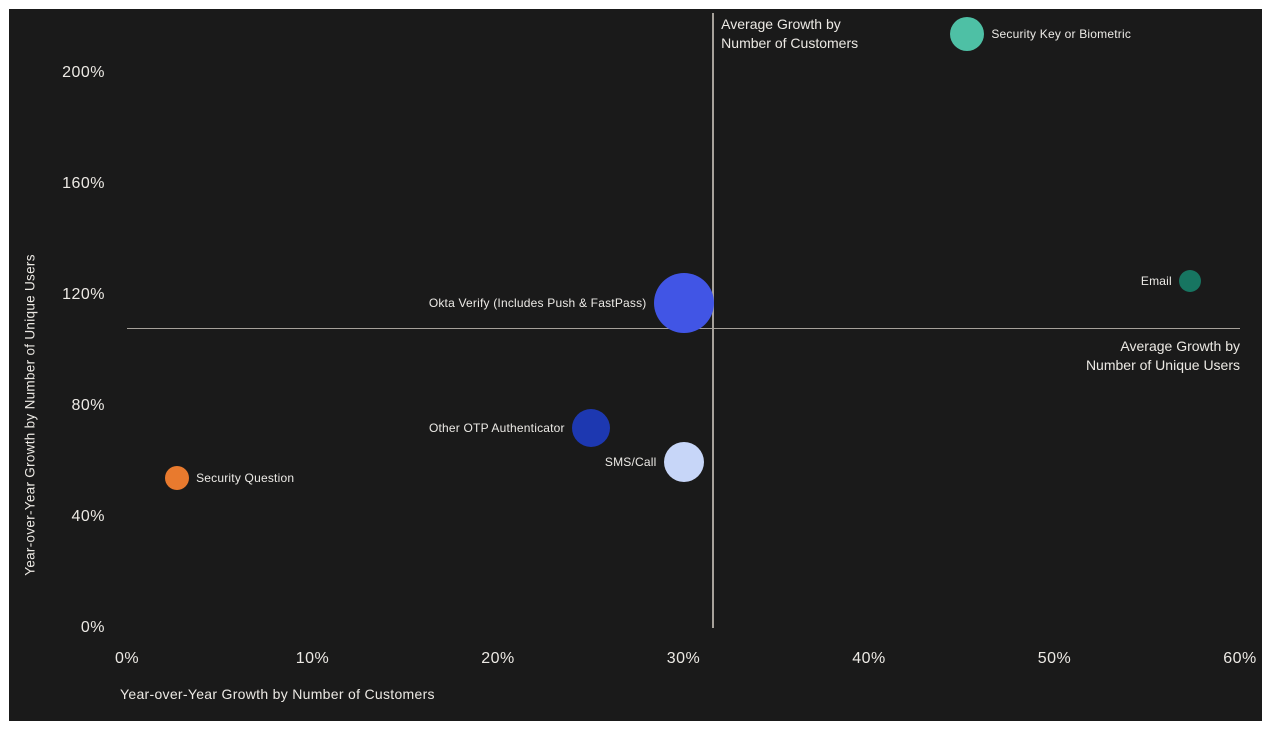 Image resolution: width=1274 pixels, height=736 pixels. Describe the element at coordinates (1180, 346) in the screenshot. I see `average-users-label-line1: Average Growth by` at that location.